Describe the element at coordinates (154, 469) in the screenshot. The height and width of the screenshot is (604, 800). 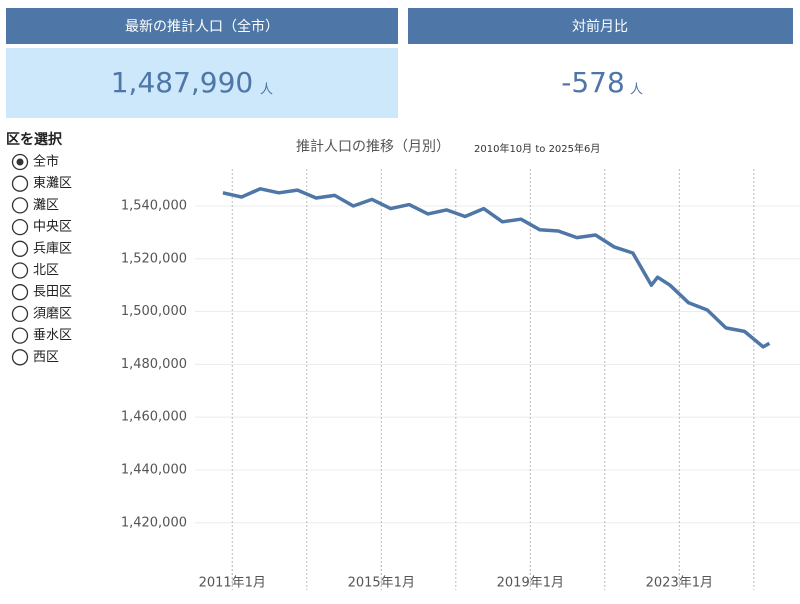
I see `y-tick-label: 1,440,000` at that location.